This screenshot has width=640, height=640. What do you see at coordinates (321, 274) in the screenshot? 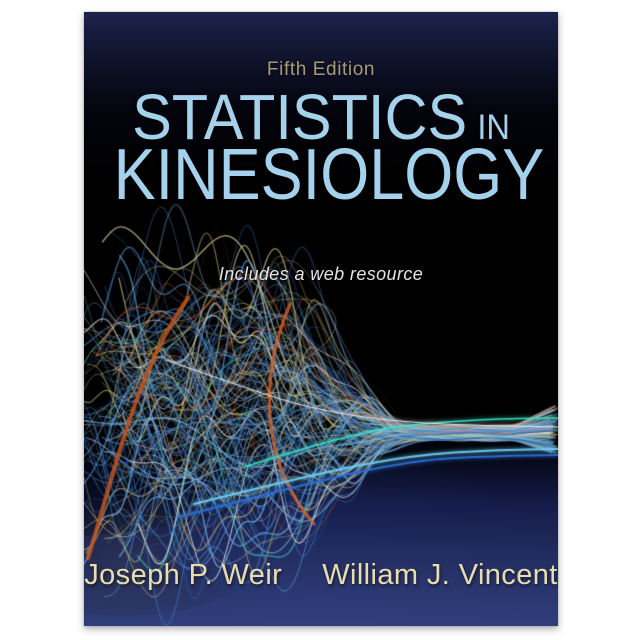
I see `web-resource-tagline: Includes a web resource` at bounding box center [321, 274].